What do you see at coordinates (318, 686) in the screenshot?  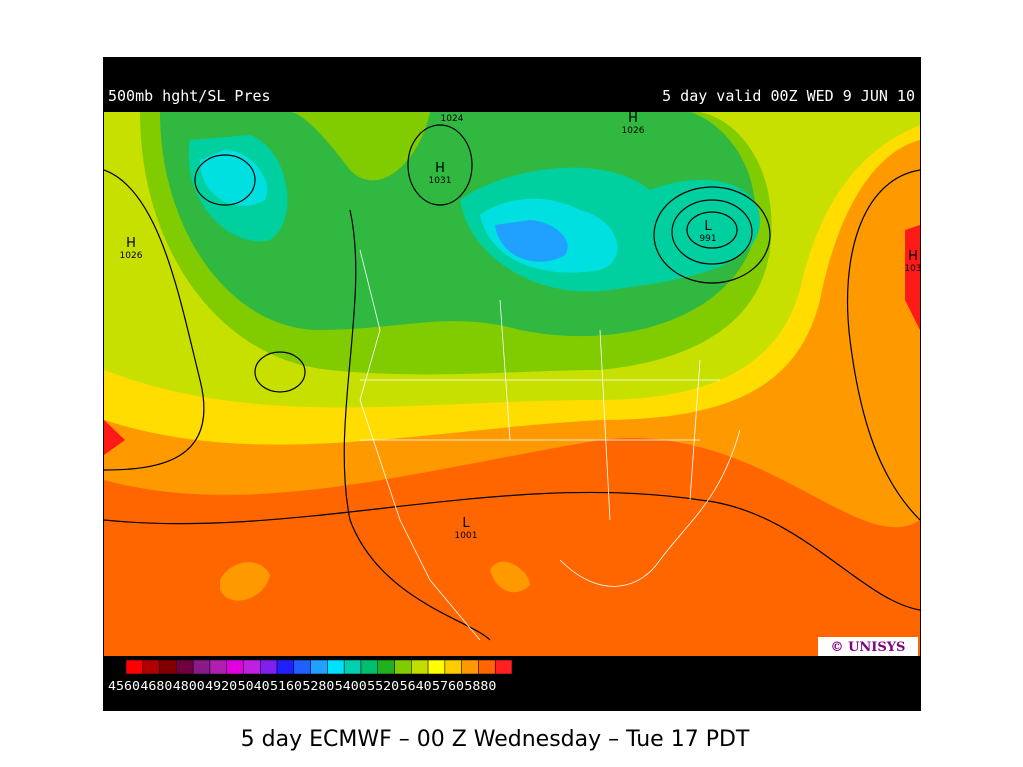 I see `colorbar-label: 5280` at bounding box center [318, 686].